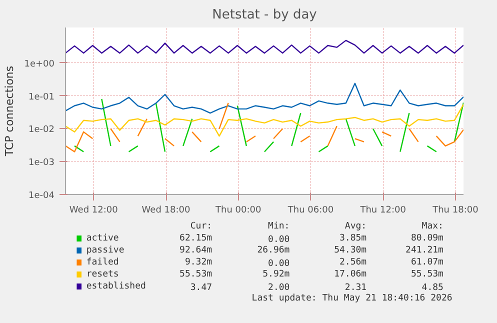  What do you see at coordinates (41, 130) in the screenshot?
I see `y-tick-label: 1e-02` at bounding box center [41, 130].